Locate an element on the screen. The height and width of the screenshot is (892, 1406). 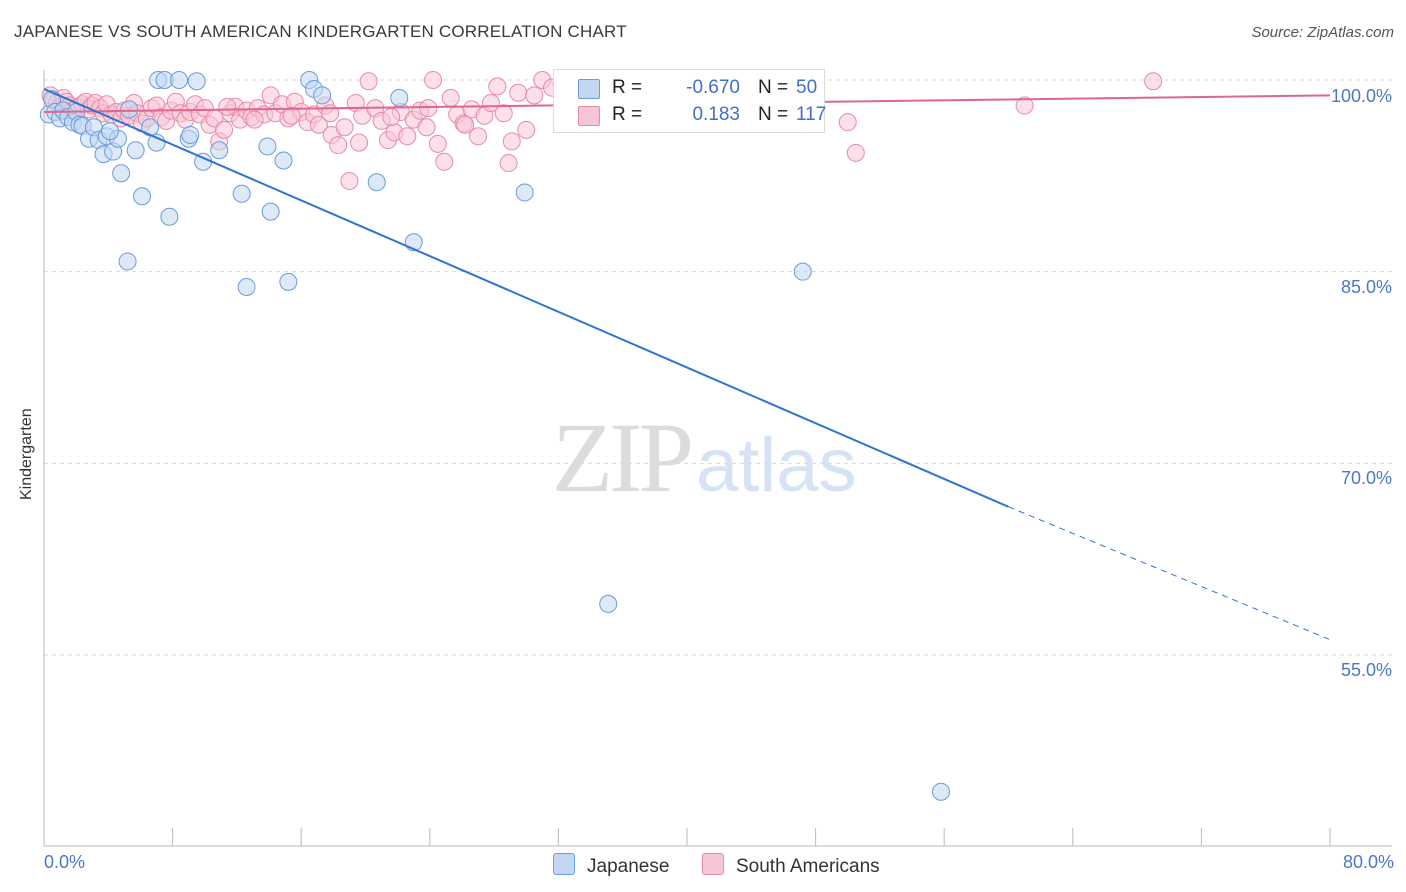
watermark: ZIPatlas is located at coordinates (704, 457).